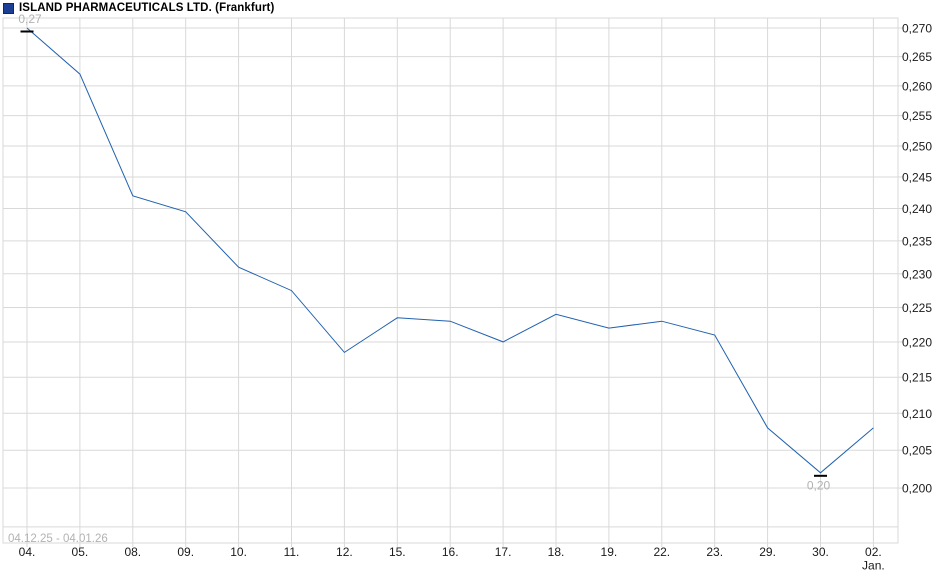 This screenshot has height=579, width=940. What do you see at coordinates (917, 414) in the screenshot?
I see `y-axis-label: 0,210` at bounding box center [917, 414].